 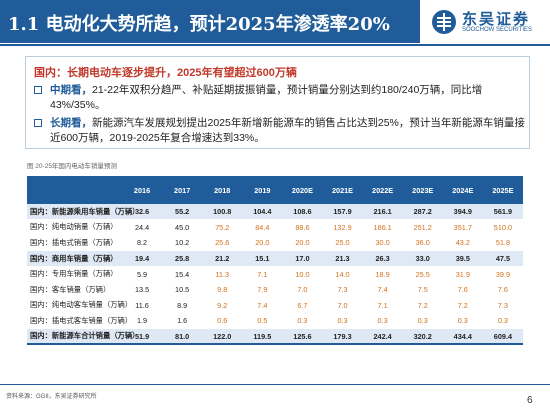 I want to click on table-cell: 10.2, so click(x=182, y=243).